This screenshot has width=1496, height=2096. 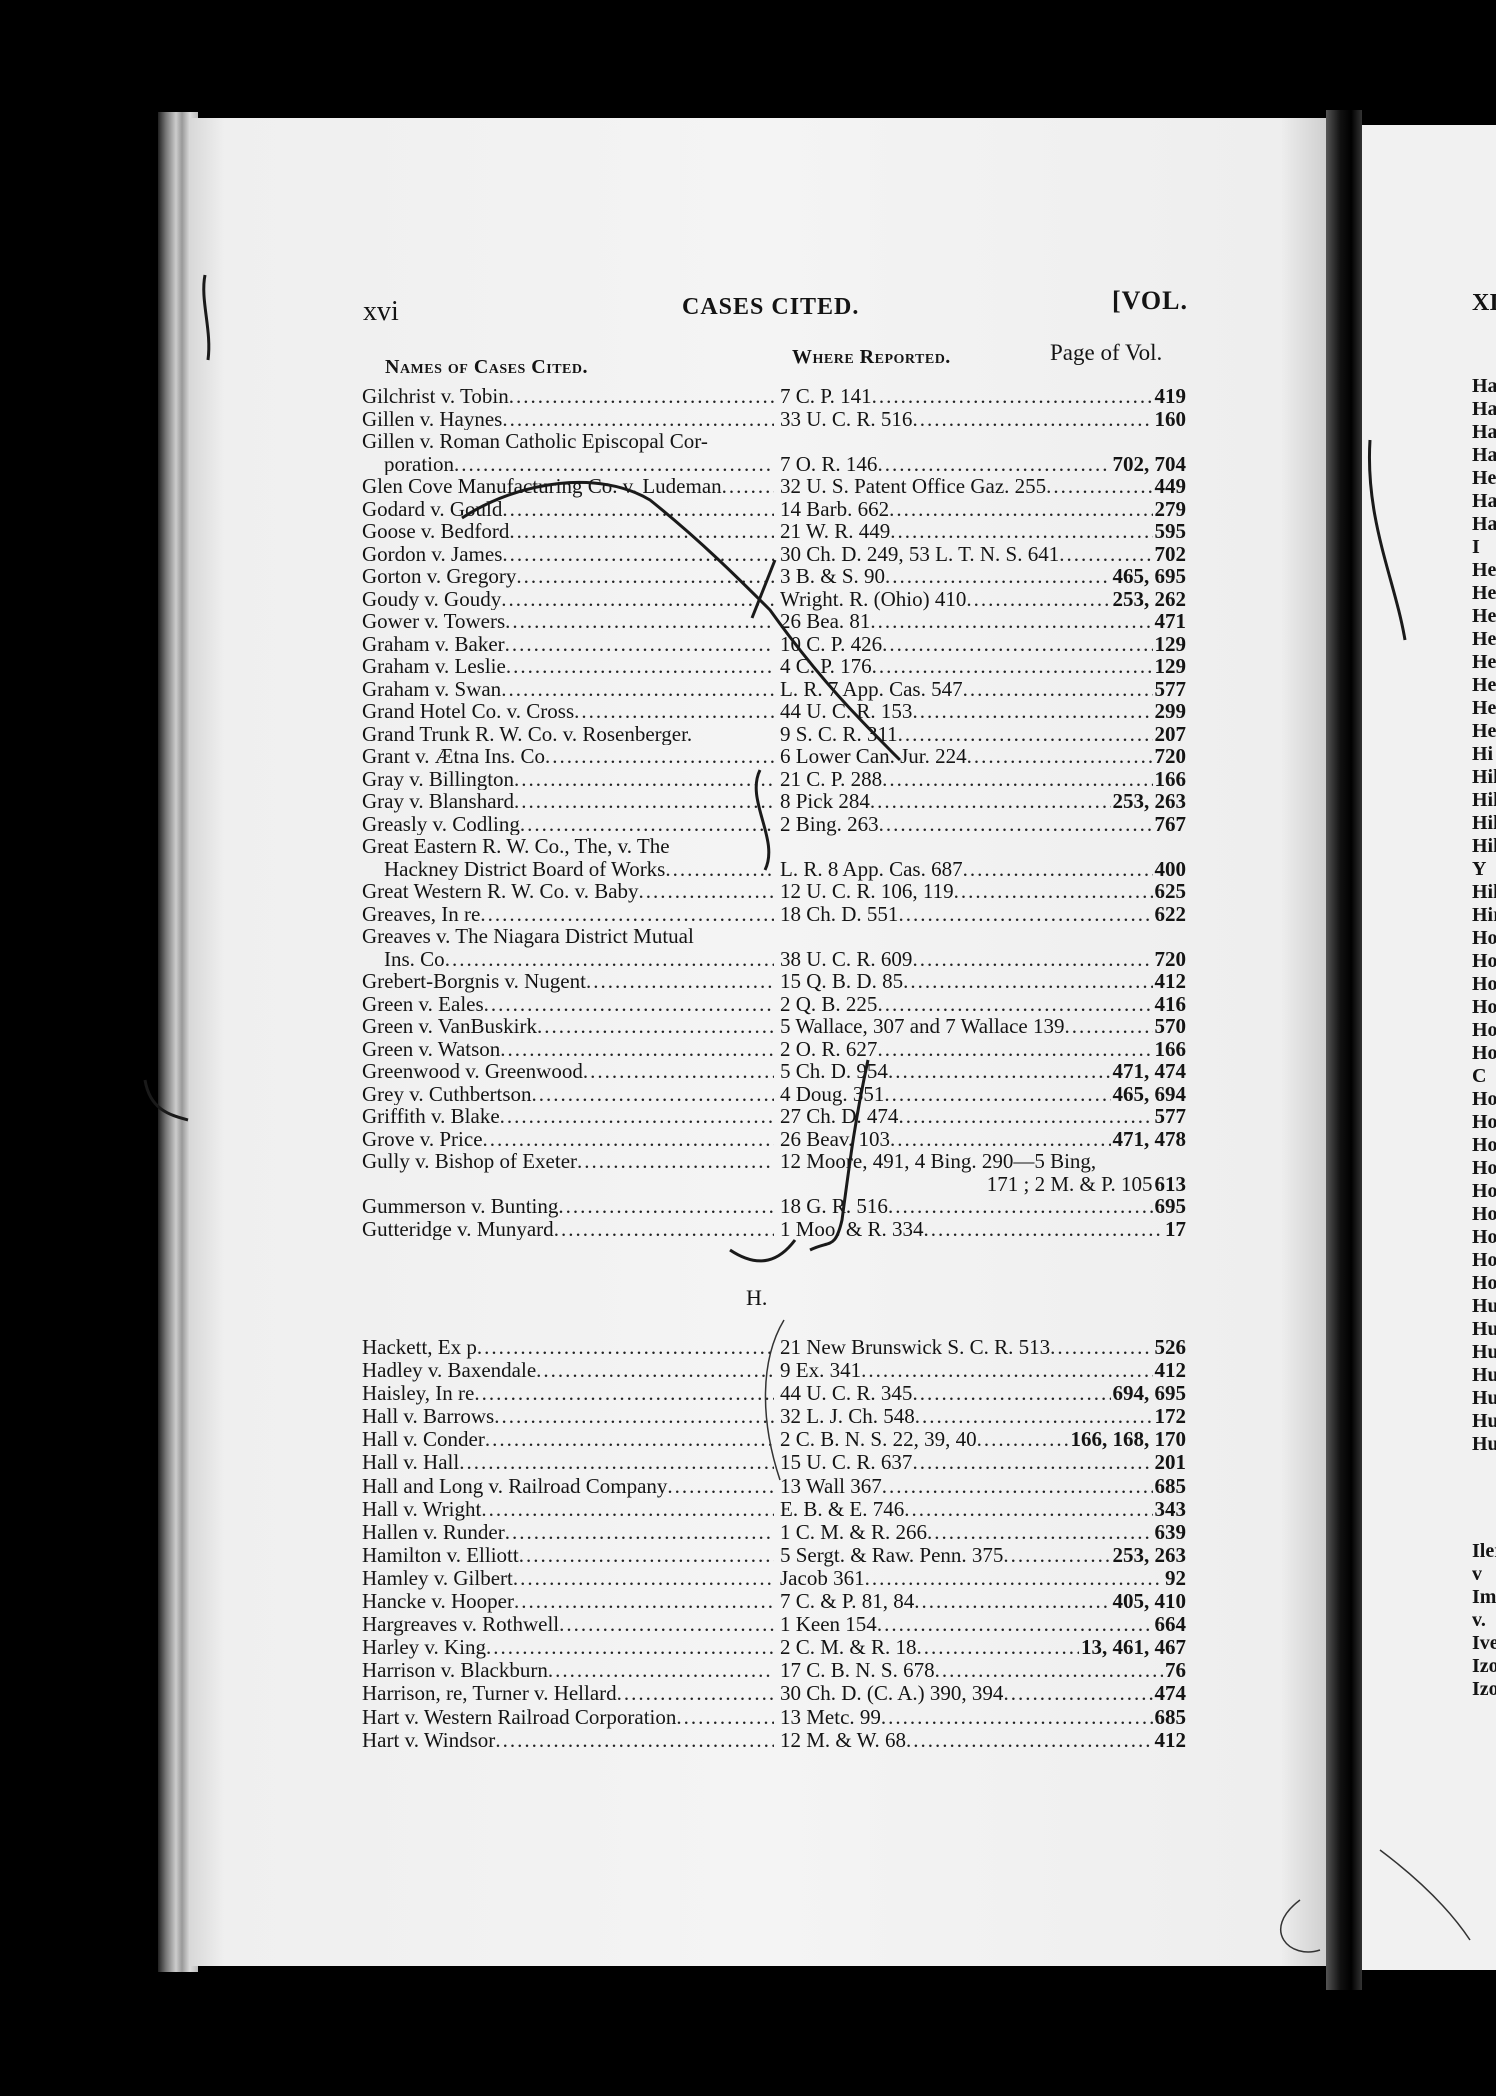 What do you see at coordinates (431, 1116) in the screenshot?
I see `case-name: Griffith v. Blake` at bounding box center [431, 1116].